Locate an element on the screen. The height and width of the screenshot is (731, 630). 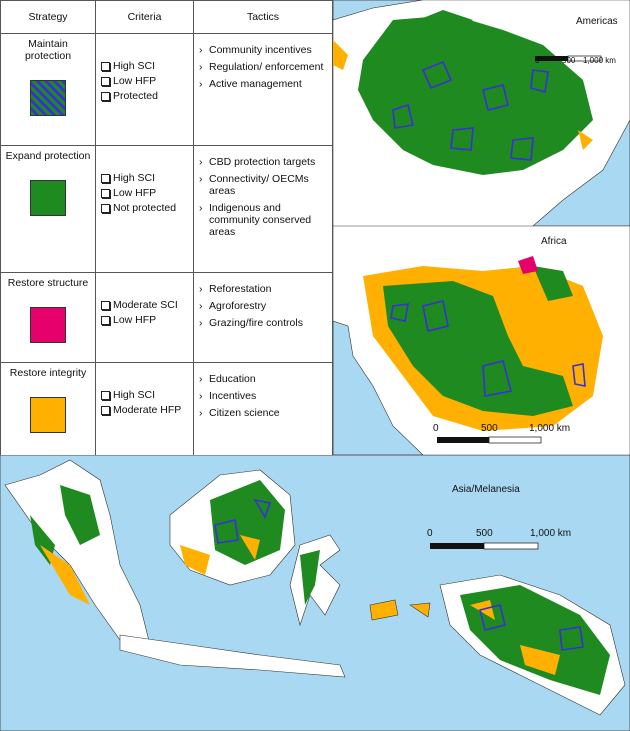
tactic: Incentives is located at coordinates (263, 396).